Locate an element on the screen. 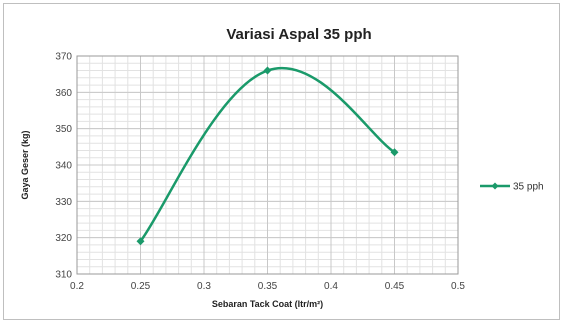 Image resolution: width=565 pixels, height=325 pixels. y-tick-label: 360 is located at coordinates (63, 93).